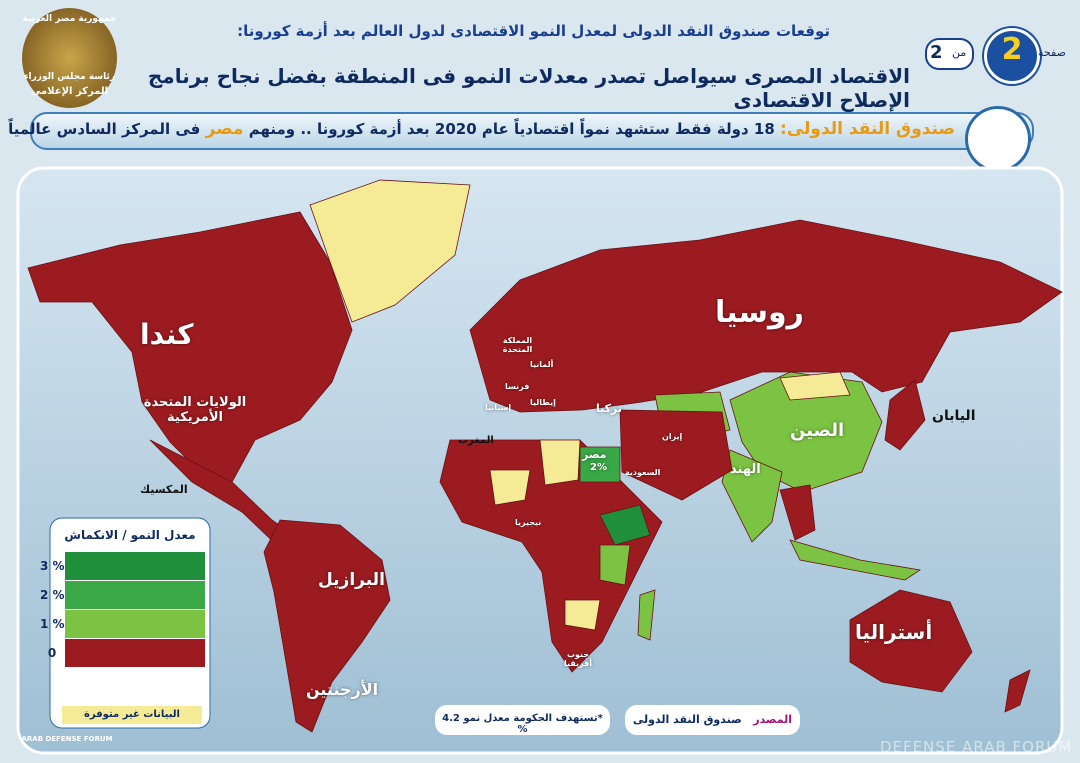  Describe the element at coordinates (52, 653) in the screenshot. I see `legend-label: 0` at that location.